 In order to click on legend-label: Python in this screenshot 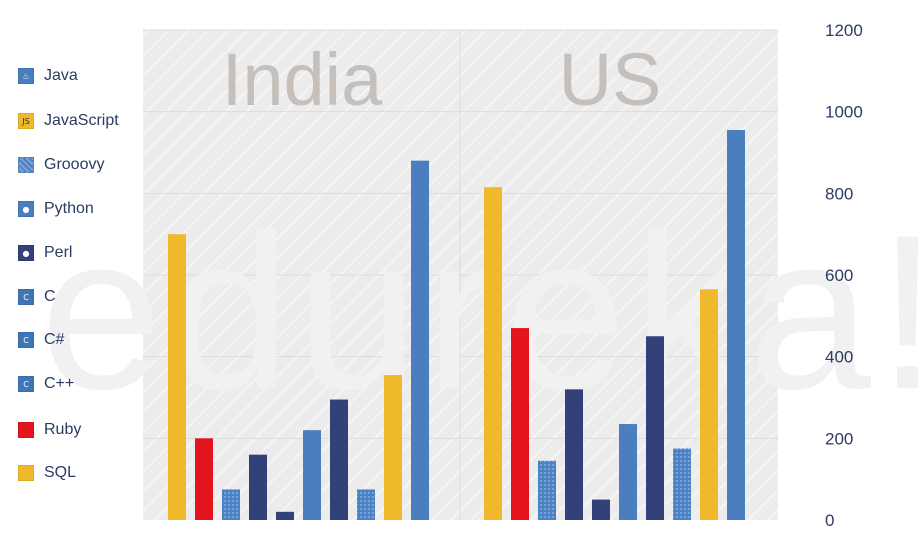, I will do `click(69, 208)`.